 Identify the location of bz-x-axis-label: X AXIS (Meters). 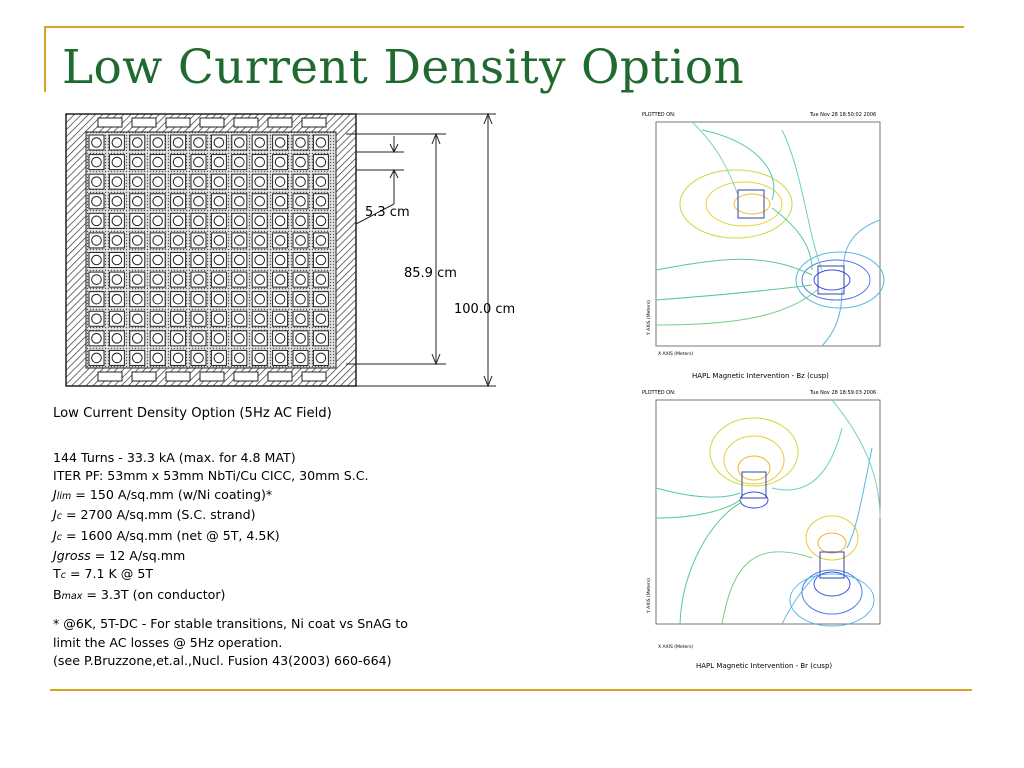
(675, 354).